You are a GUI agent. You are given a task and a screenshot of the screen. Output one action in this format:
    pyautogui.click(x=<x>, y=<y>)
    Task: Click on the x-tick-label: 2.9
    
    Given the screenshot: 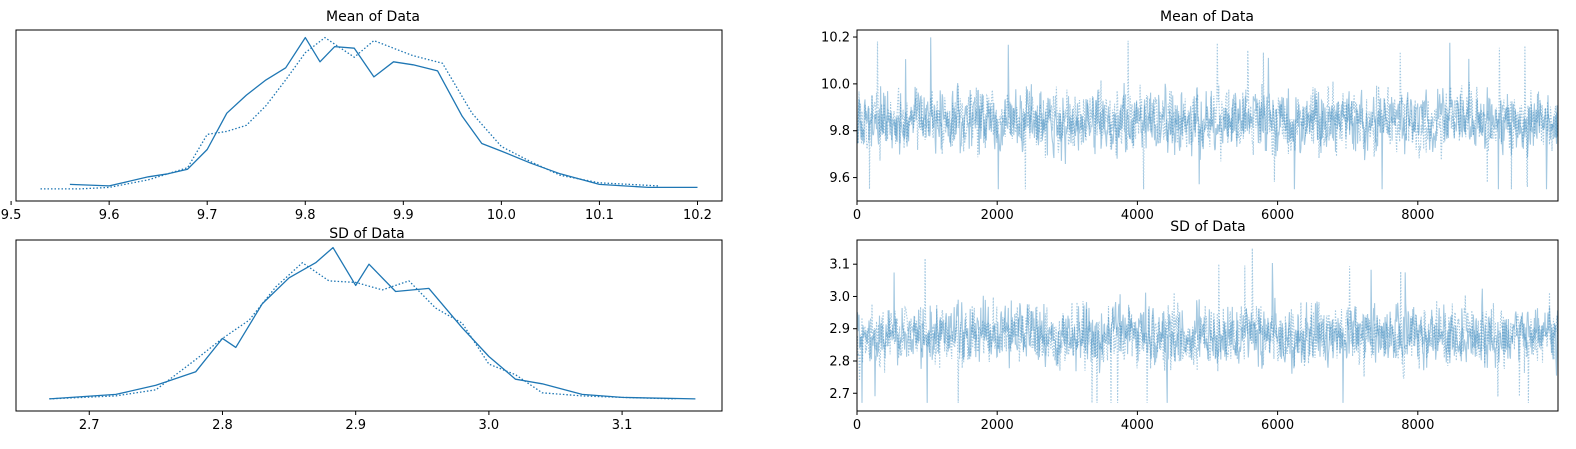 What is the action you would take?
    pyautogui.click(x=355, y=425)
    